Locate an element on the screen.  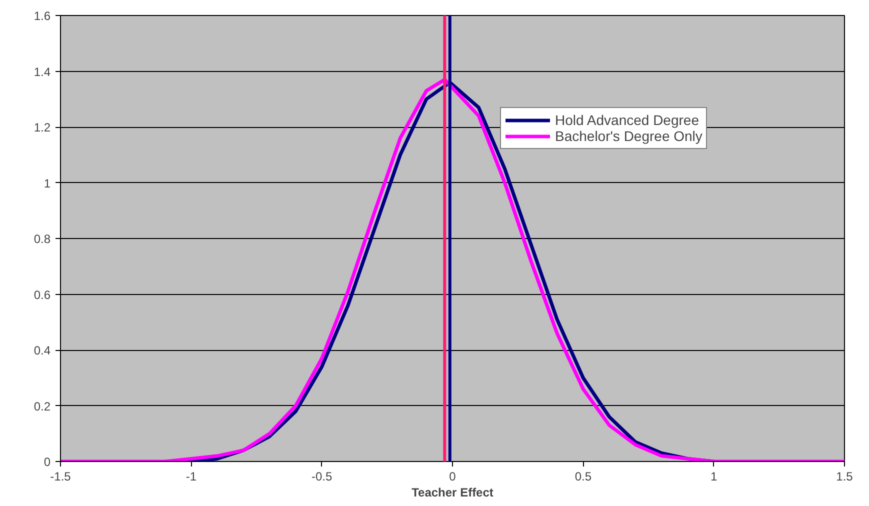
y-tick-label: 1.6 is located at coordinates (42, 16).